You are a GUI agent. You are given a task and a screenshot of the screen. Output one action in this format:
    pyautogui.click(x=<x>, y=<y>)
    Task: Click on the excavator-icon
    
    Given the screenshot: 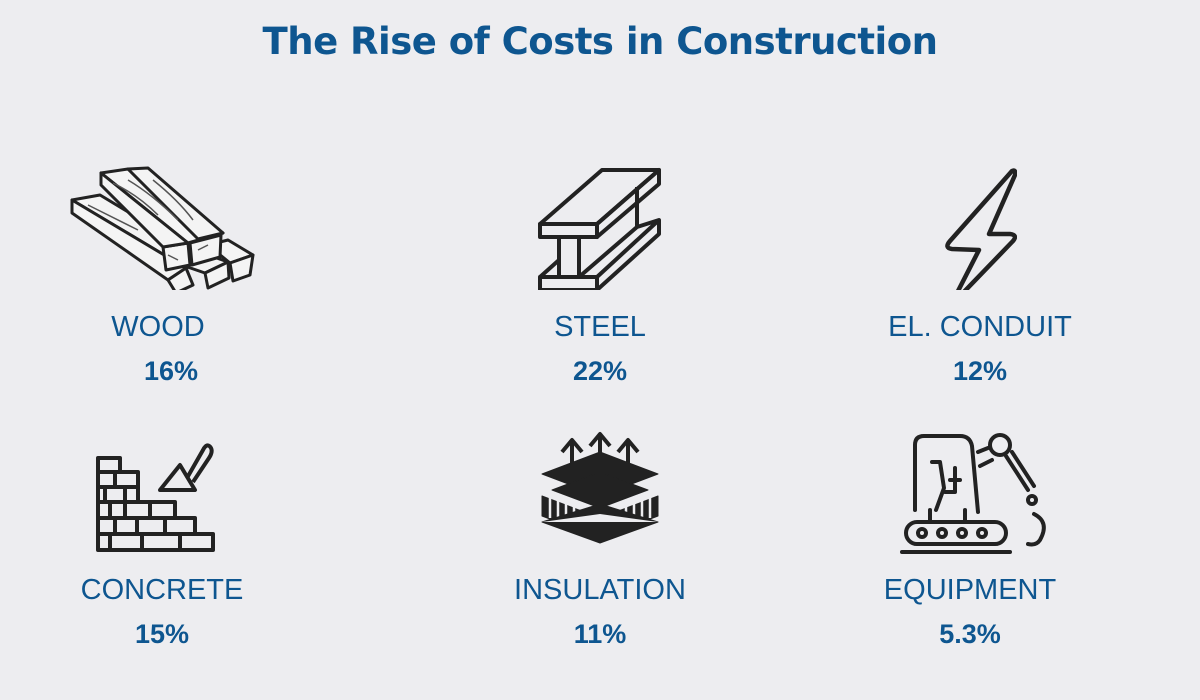 What is the action you would take?
    pyautogui.click(x=980, y=492)
    